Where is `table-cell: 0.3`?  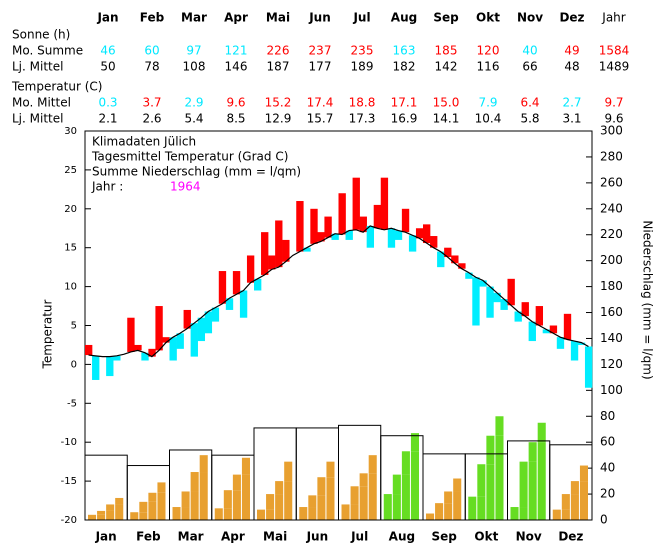
table-cell: 0.3 is located at coordinates (107, 103).